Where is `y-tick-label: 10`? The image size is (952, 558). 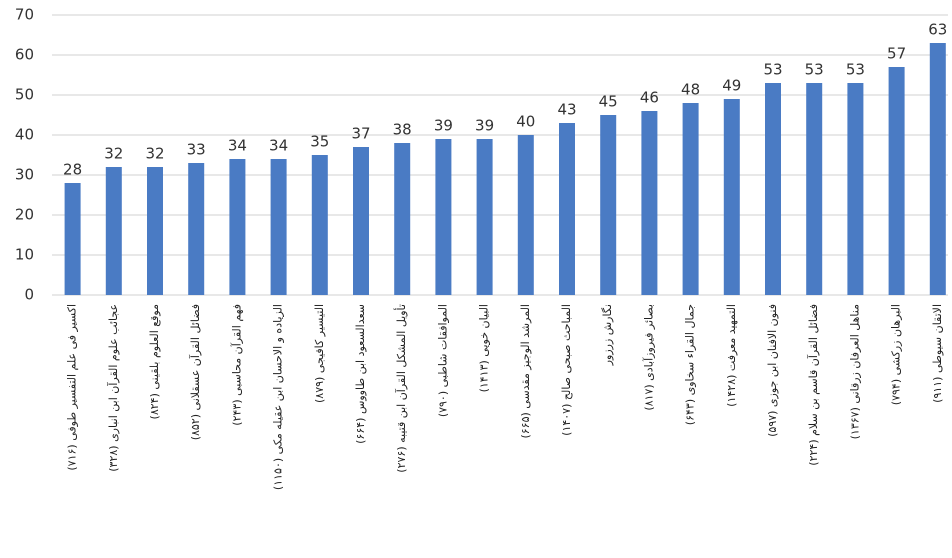 y-tick-label: 10 is located at coordinates (24, 255).